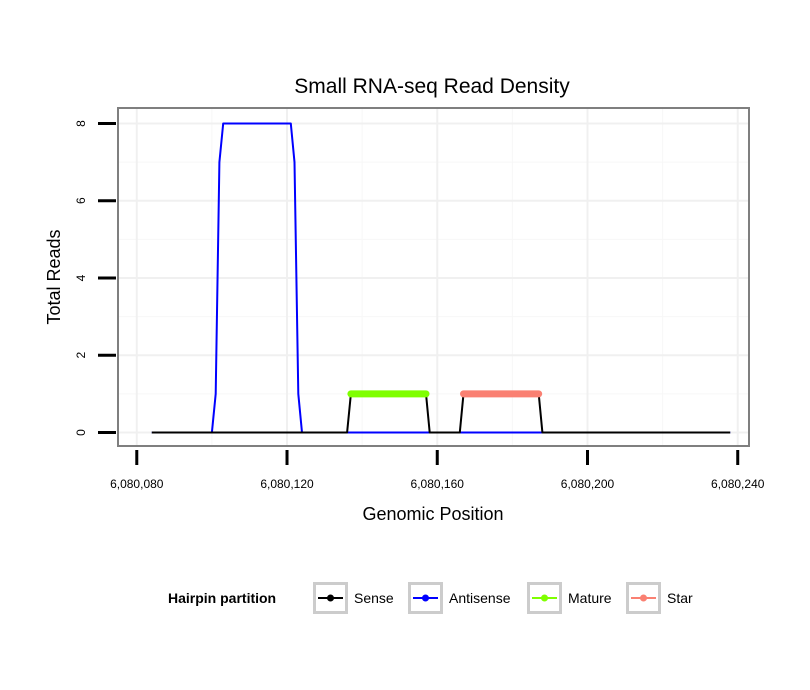 This screenshot has height=690, width=810. I want to click on legend-label-antisense: Antisense, so click(480, 598).